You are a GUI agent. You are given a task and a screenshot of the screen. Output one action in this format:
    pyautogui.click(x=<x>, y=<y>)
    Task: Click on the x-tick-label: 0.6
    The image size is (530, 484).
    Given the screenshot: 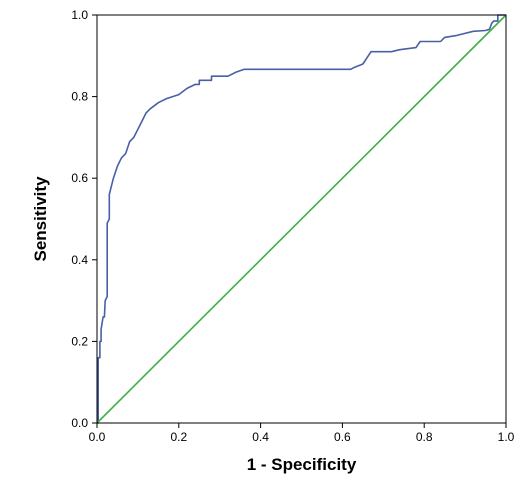 What is the action you would take?
    pyautogui.click(x=342, y=437)
    